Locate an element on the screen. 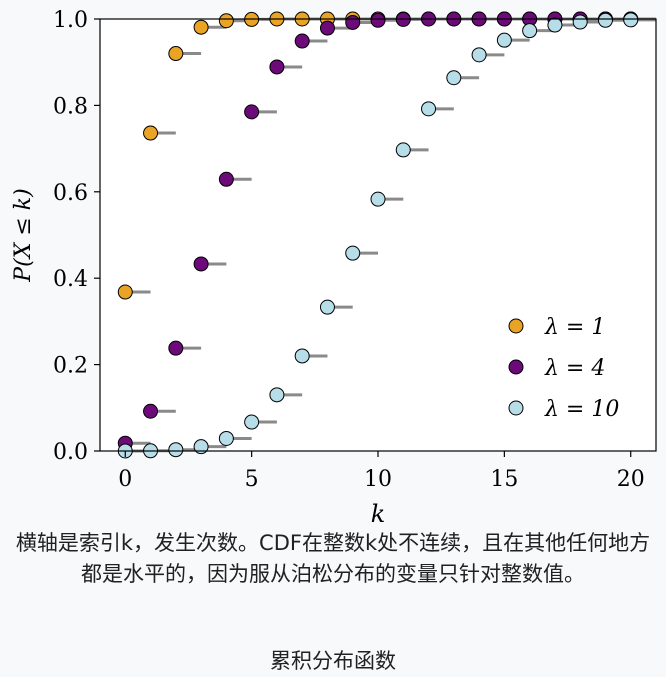  x-tick-label: 5 is located at coordinates (252, 479).